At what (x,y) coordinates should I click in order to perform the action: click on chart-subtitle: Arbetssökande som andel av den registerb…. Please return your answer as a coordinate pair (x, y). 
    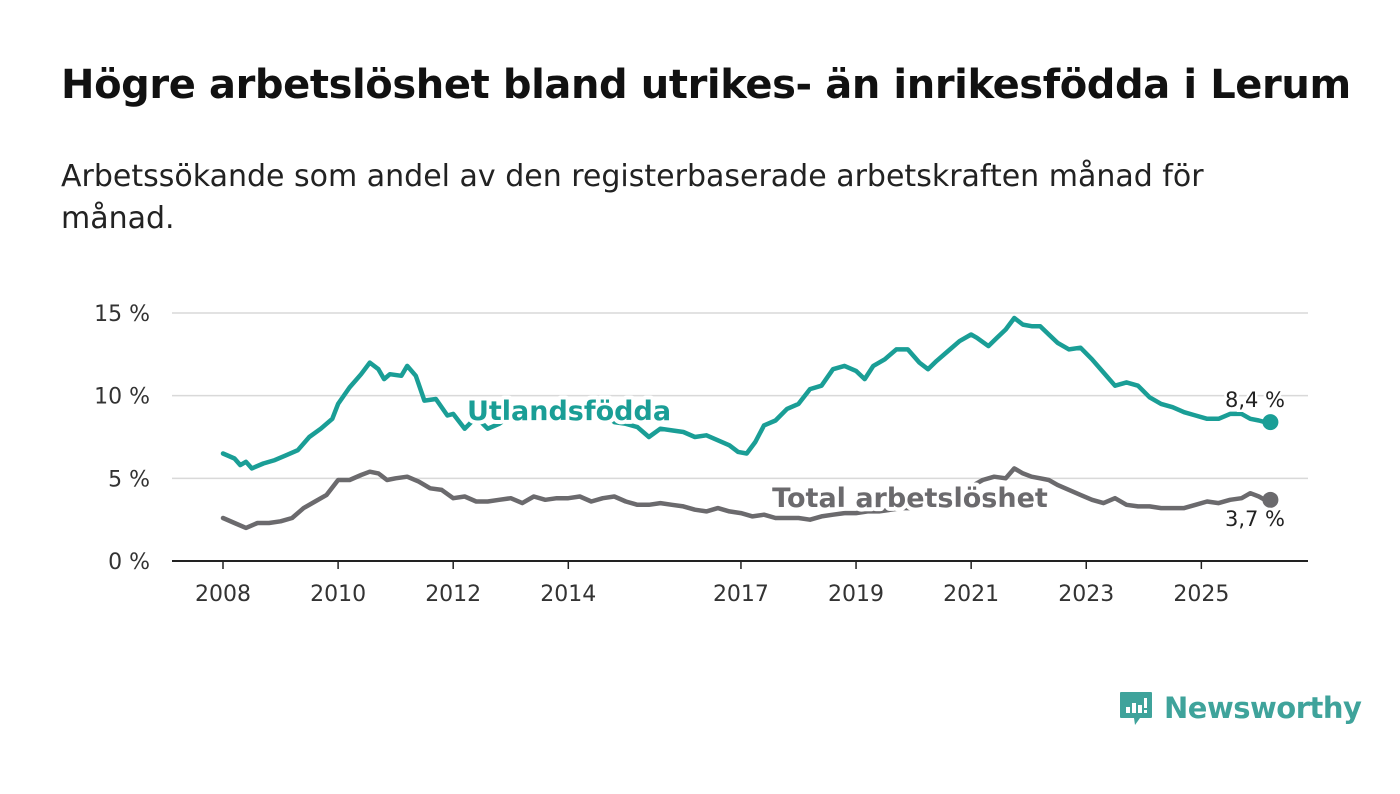
    Looking at the image, I should click on (632, 197).